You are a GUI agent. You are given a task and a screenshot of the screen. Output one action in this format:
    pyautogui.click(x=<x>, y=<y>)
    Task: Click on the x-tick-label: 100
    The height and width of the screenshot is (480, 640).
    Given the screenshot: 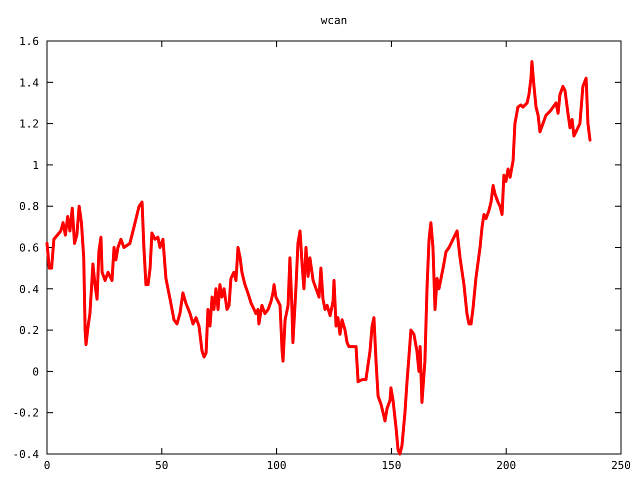 What is the action you would take?
    pyautogui.click(x=276, y=465)
    